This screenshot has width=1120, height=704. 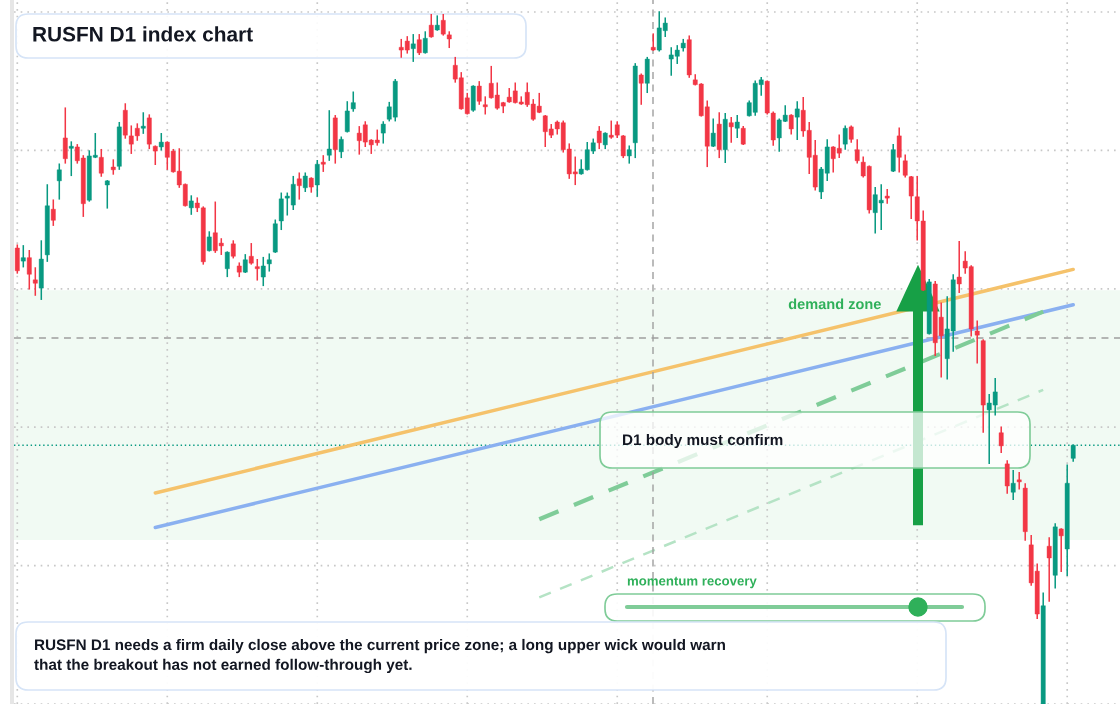 I want to click on text: RUSFN D1 index chart, so click(x=143, y=34).